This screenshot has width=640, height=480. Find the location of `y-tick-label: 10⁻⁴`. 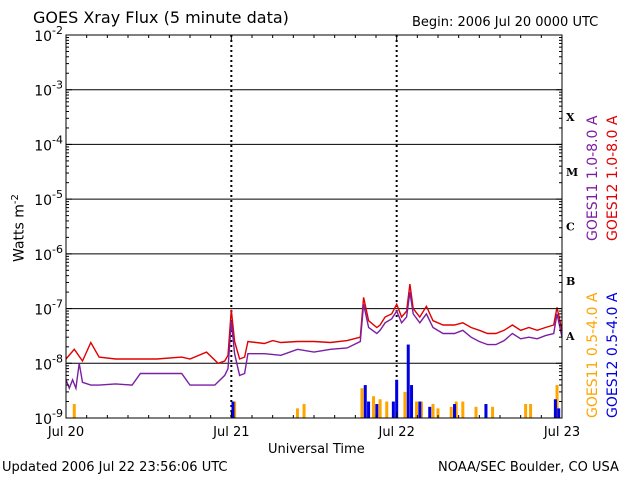

y-tick-label: 10⁻⁴ is located at coordinates (48, 143).